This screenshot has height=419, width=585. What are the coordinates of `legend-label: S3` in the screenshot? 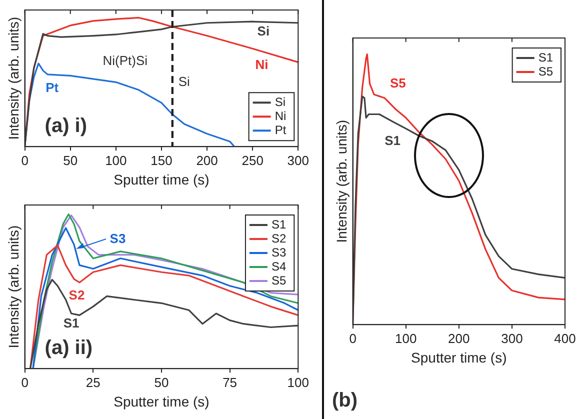 It's located at (278, 252).